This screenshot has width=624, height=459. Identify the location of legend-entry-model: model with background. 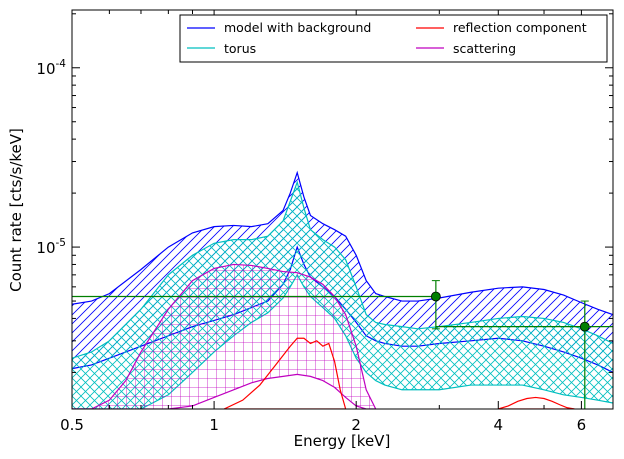
(279, 27).